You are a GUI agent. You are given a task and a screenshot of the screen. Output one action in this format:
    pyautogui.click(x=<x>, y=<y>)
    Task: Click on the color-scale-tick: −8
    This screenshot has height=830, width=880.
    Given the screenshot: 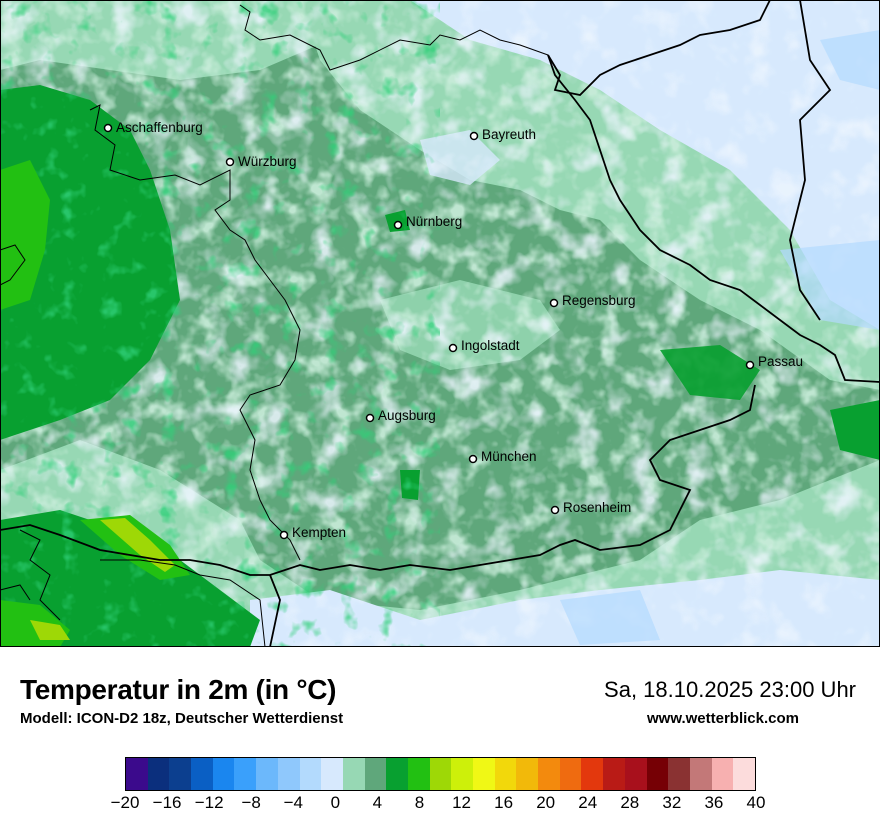 What is the action you would take?
    pyautogui.click(x=251, y=802)
    